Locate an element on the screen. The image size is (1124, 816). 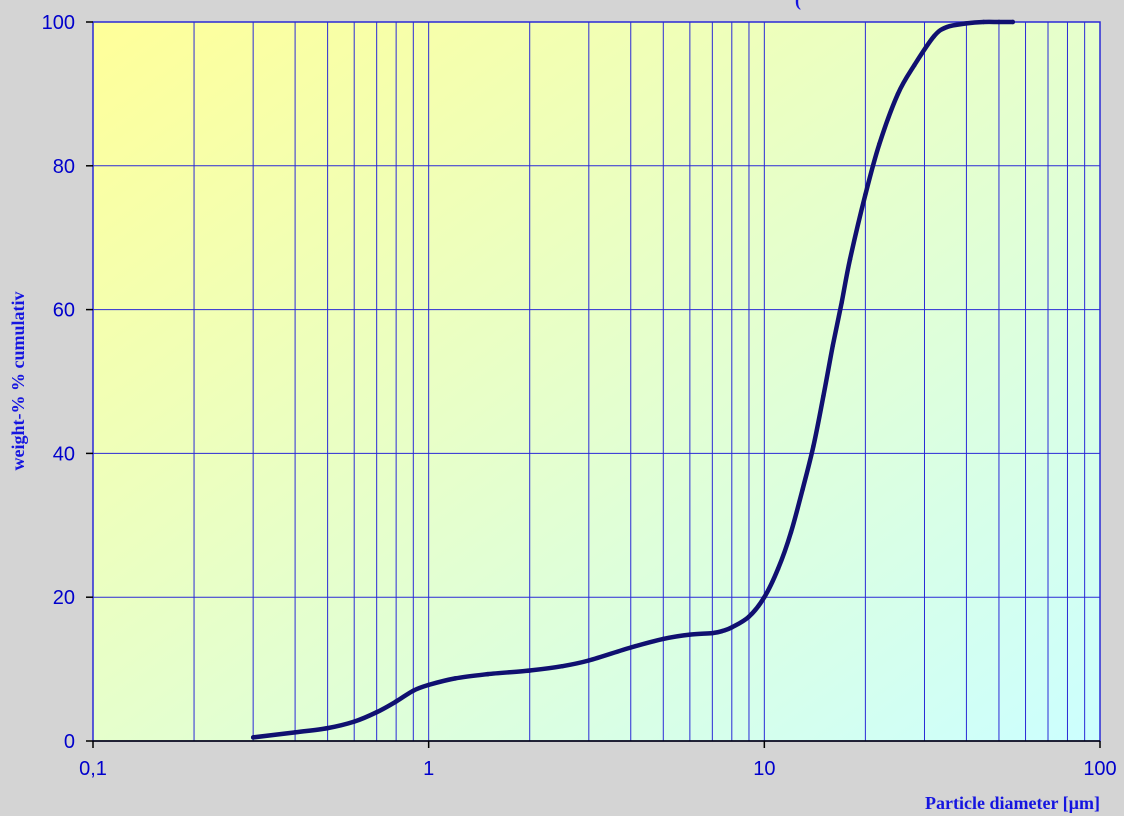
y-tick-label: 40 is located at coordinates (64, 454).